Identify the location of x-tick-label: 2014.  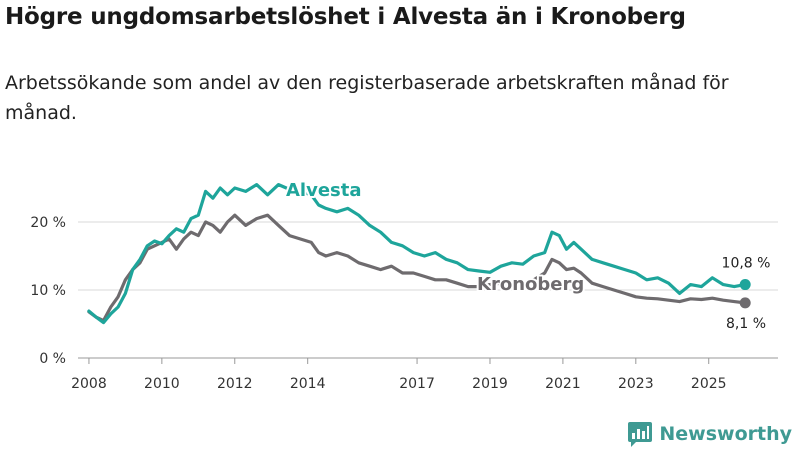
(308, 384).